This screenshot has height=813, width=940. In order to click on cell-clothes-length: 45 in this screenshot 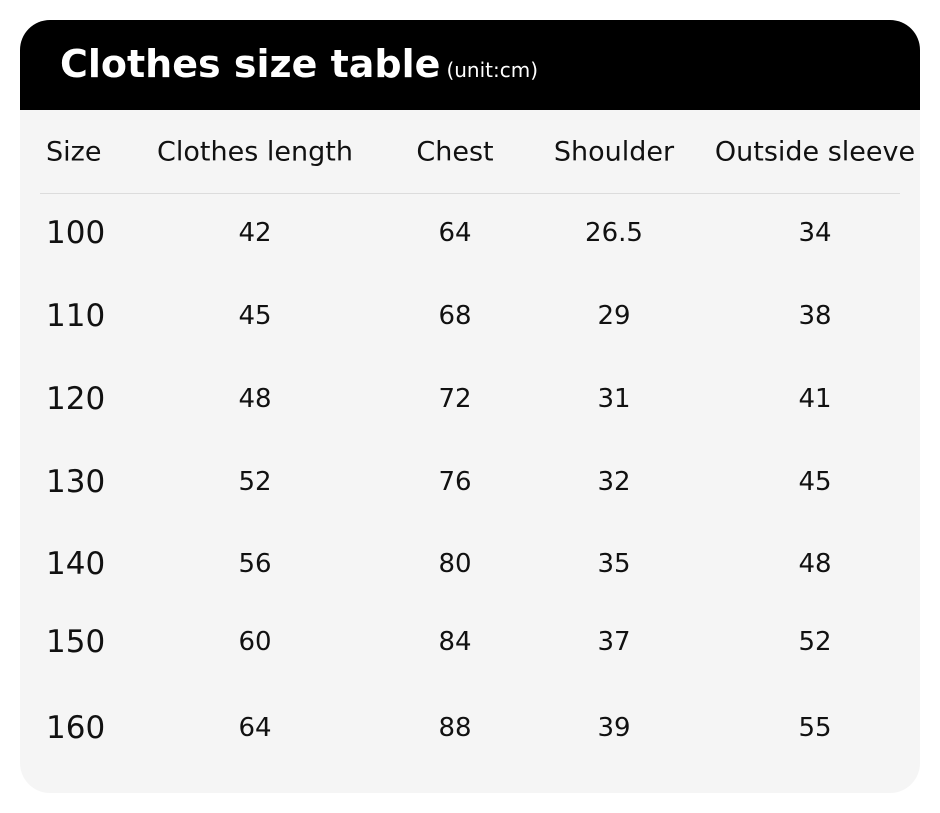, I will do `click(255, 316)`.